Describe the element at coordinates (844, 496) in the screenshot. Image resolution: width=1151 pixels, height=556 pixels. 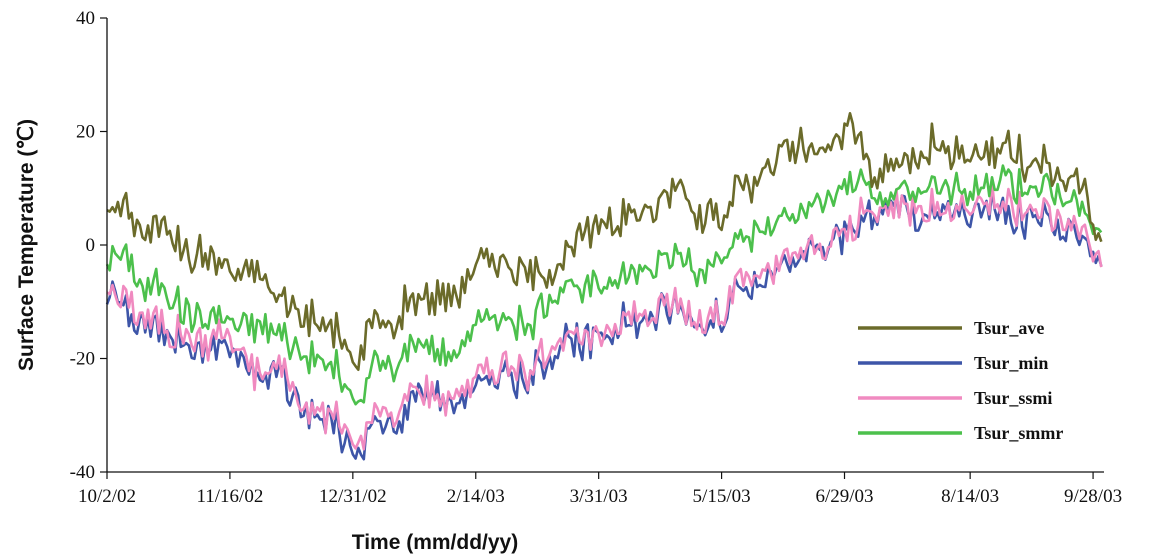
I see `x-tick-label: 6/29/03` at that location.